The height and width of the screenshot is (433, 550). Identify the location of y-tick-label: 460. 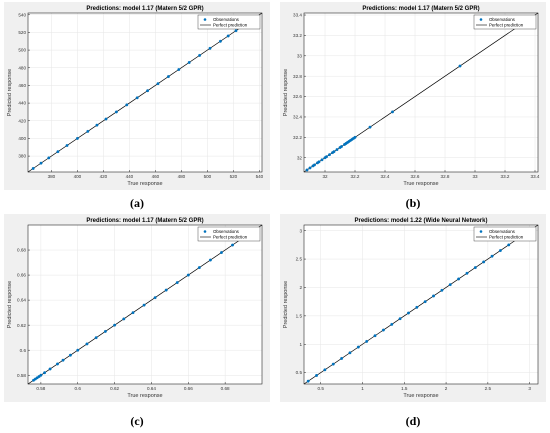
(22, 85).